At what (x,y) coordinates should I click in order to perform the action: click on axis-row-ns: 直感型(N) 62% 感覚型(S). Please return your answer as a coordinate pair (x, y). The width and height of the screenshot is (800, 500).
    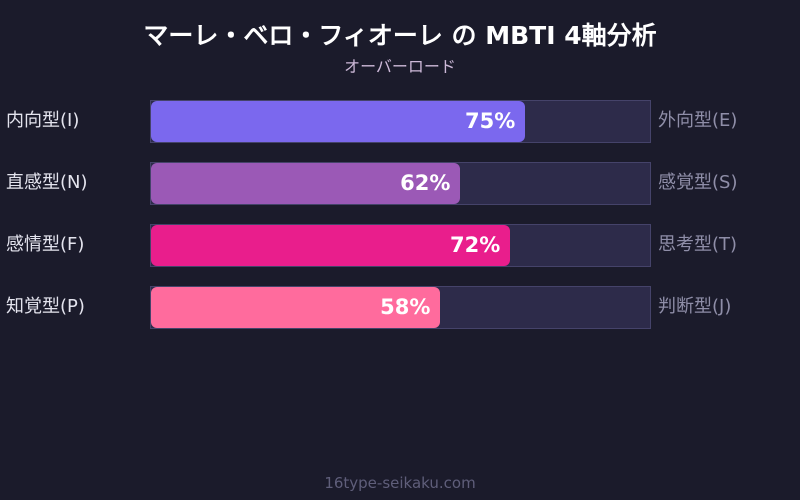
    Looking at the image, I should click on (400, 183).